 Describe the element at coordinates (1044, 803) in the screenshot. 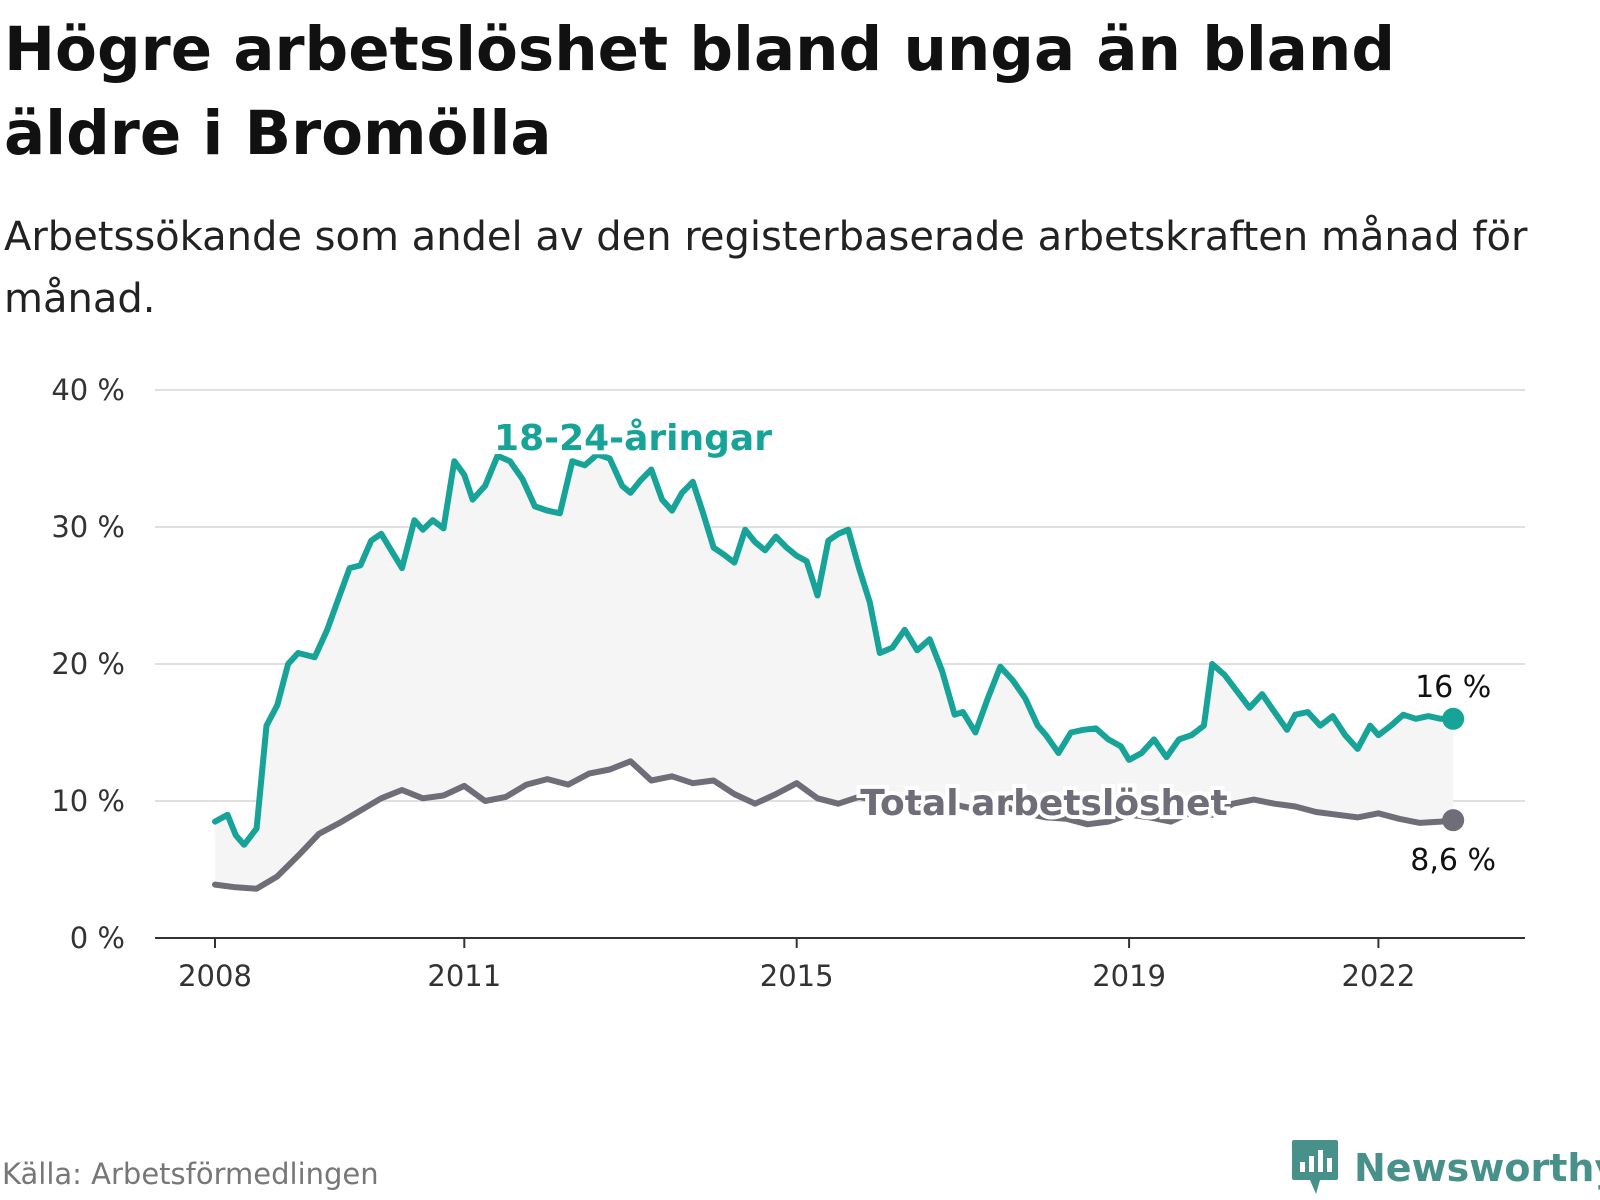

I see `series-label-total: Total arbetslöshet` at that location.